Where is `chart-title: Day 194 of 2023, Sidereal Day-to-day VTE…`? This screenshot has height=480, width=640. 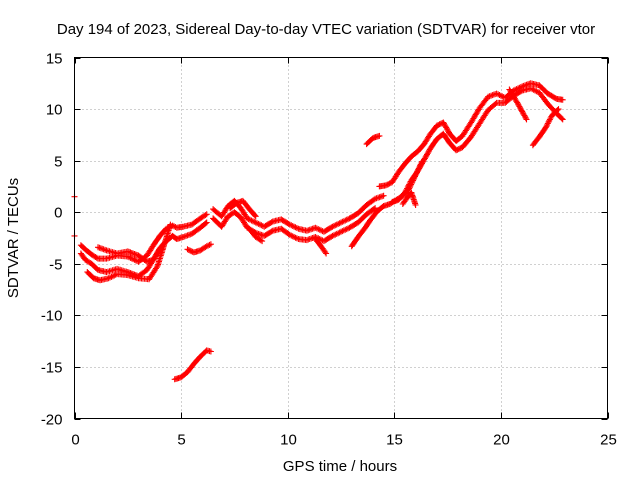
chart-title: Day 194 of 2023, Sidereal Day-to-day VTE… is located at coordinates (326, 29).